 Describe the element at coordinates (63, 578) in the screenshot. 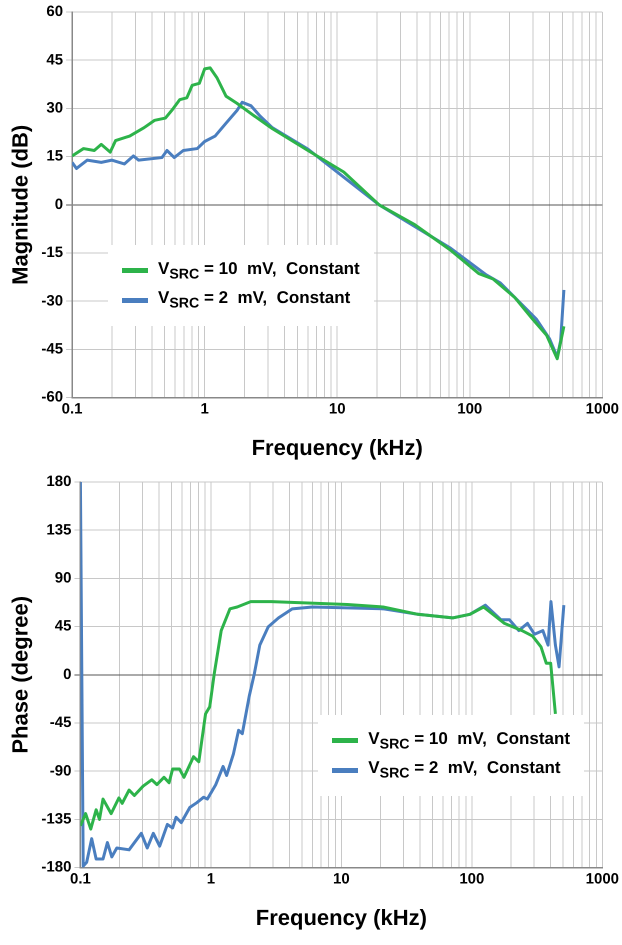

I see `y-tick-label: 90` at that location.